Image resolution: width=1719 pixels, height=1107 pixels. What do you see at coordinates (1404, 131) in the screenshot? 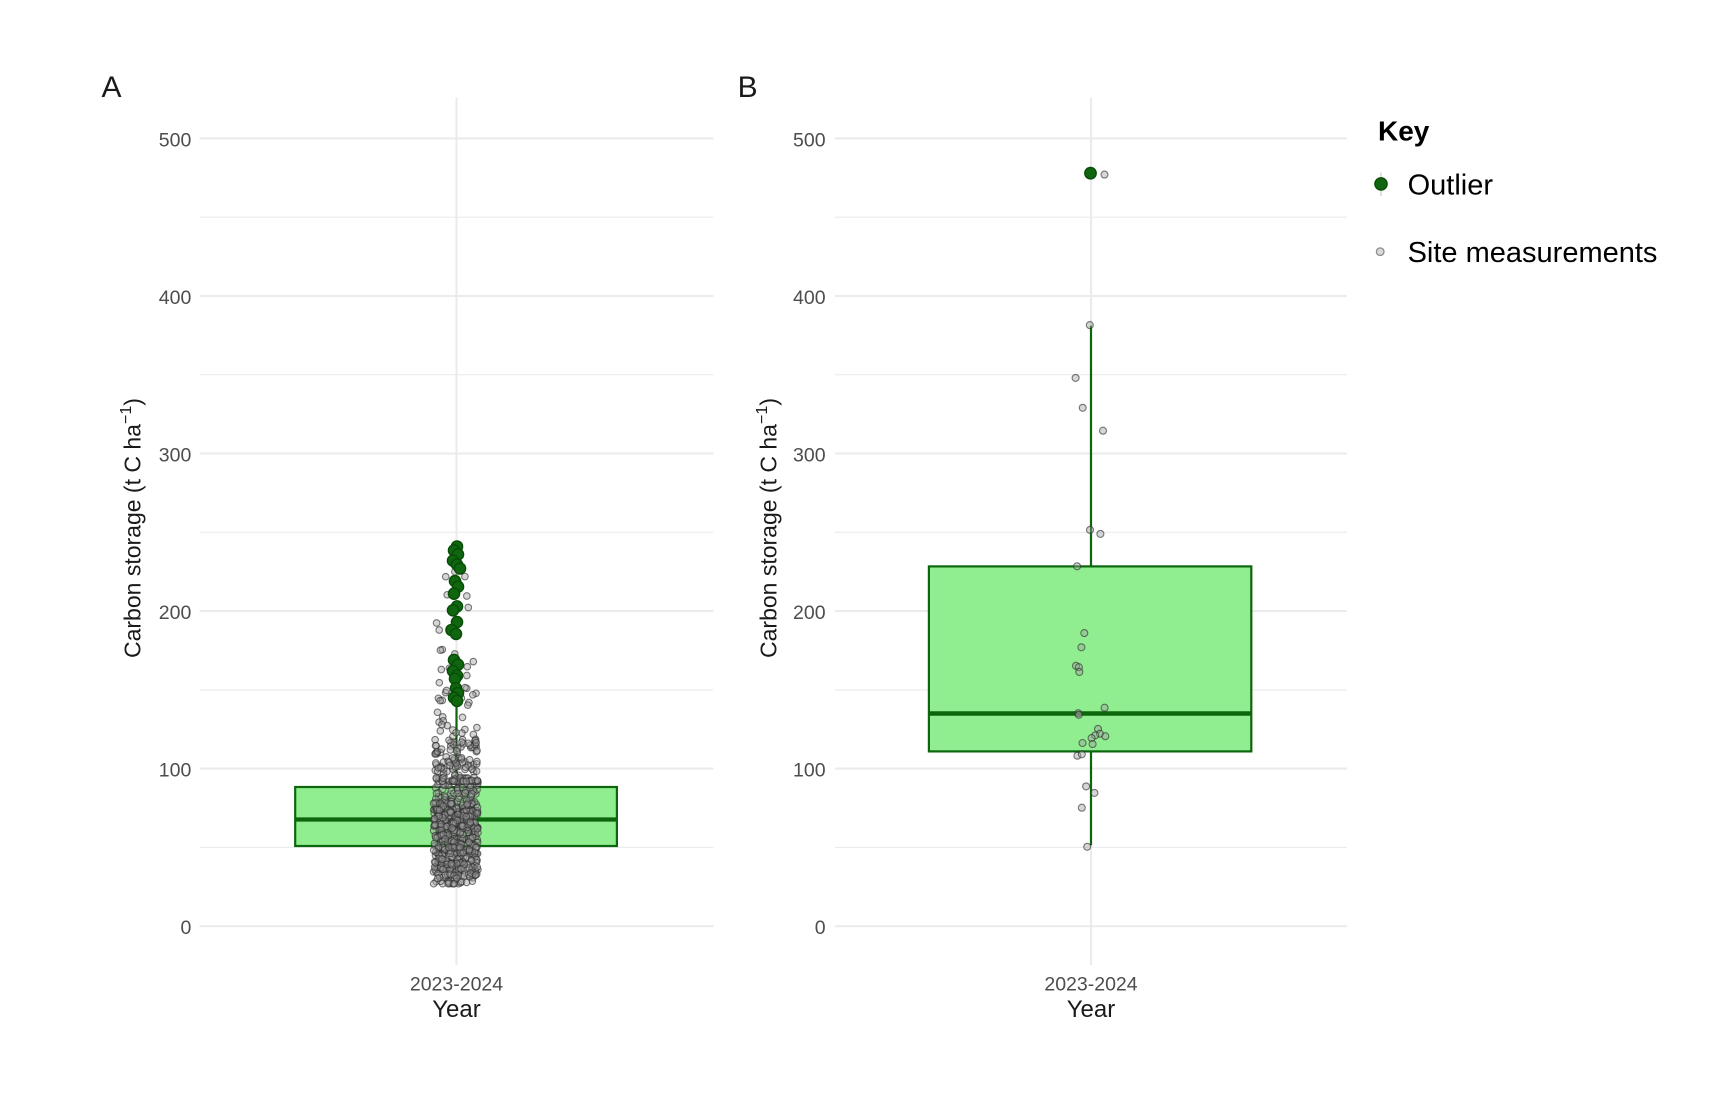
I see `svg-text: Key` at bounding box center [1404, 131].